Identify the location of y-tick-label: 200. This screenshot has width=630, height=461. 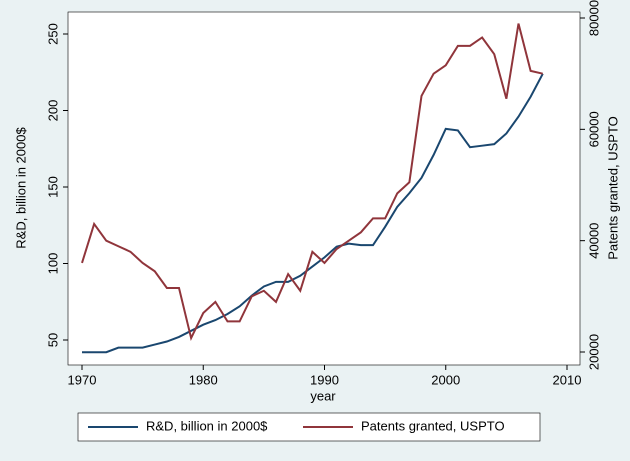
(52, 111).